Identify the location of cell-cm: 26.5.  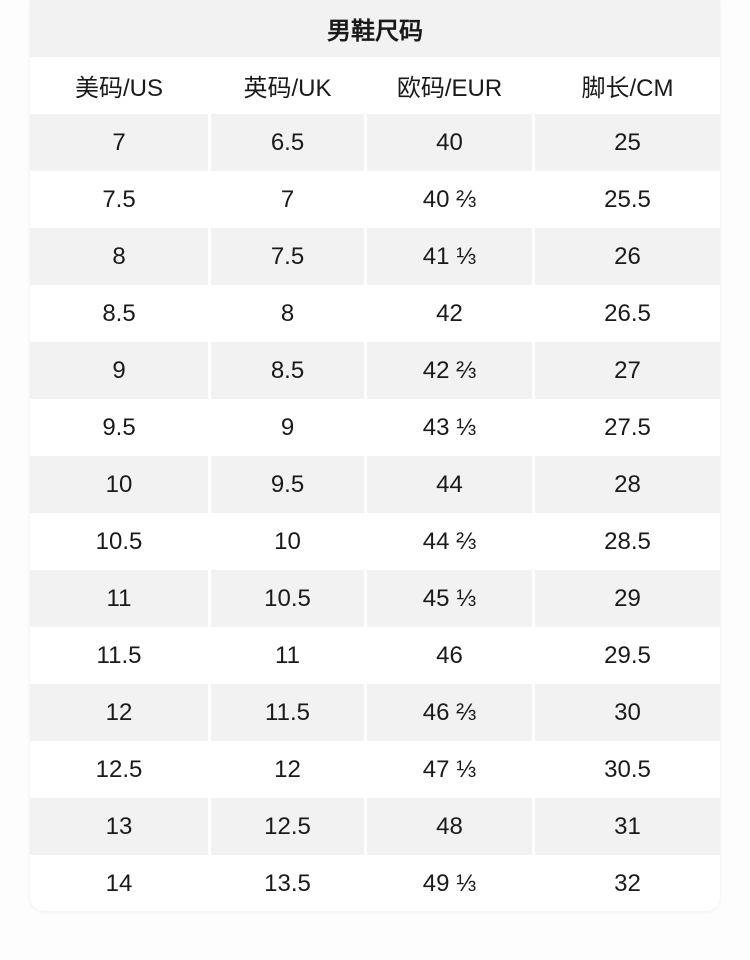
(627, 313).